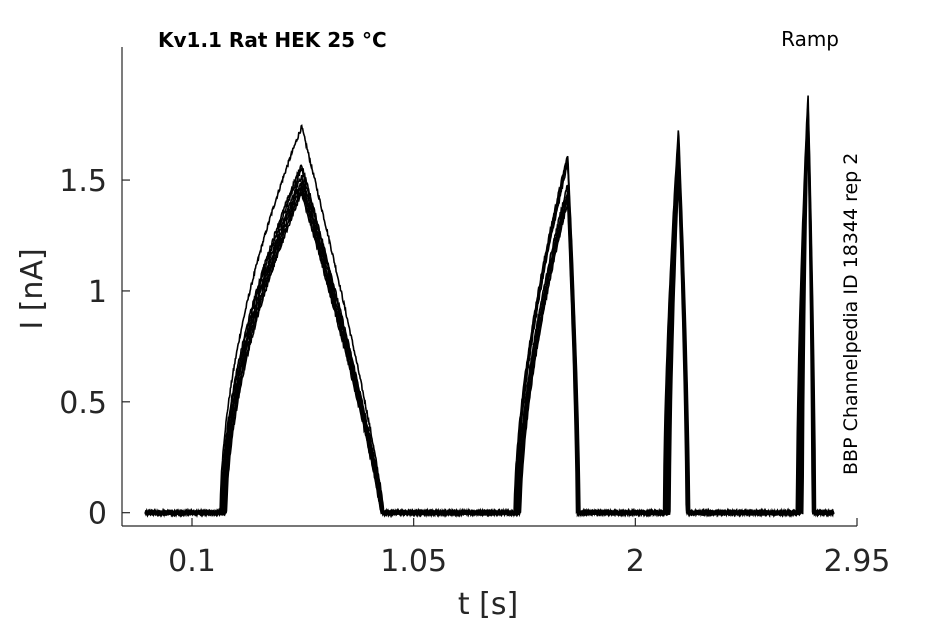 The image size is (945, 624). What do you see at coordinates (851, 314) in the screenshot?
I see `side-label: BBP Channelpedia ID 18344 rep 2` at bounding box center [851, 314].